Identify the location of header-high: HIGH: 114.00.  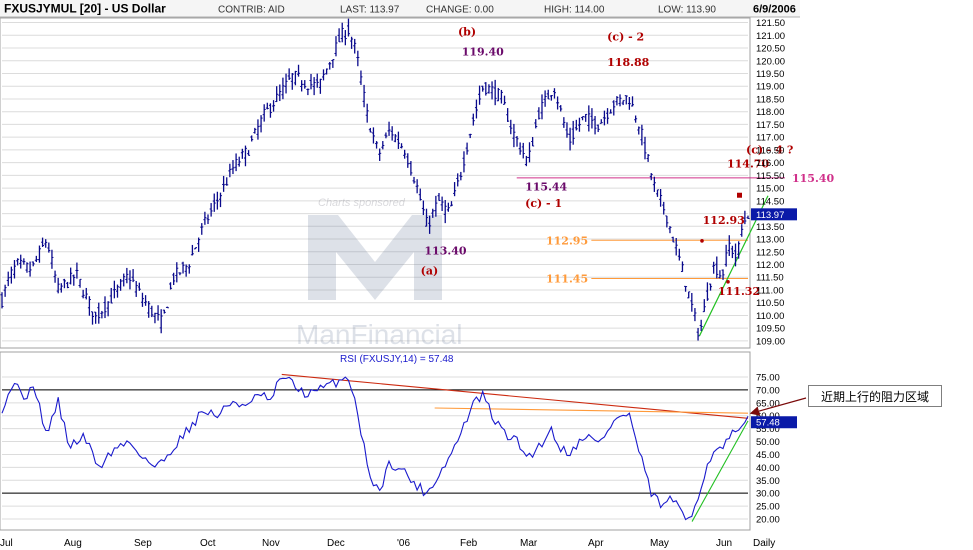
(574, 10).